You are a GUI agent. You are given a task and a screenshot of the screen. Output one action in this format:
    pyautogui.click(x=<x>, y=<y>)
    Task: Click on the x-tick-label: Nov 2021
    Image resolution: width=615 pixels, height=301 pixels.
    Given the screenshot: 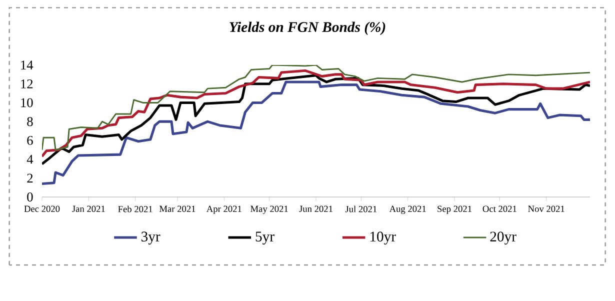 What is the action you would take?
    pyautogui.click(x=546, y=209)
    